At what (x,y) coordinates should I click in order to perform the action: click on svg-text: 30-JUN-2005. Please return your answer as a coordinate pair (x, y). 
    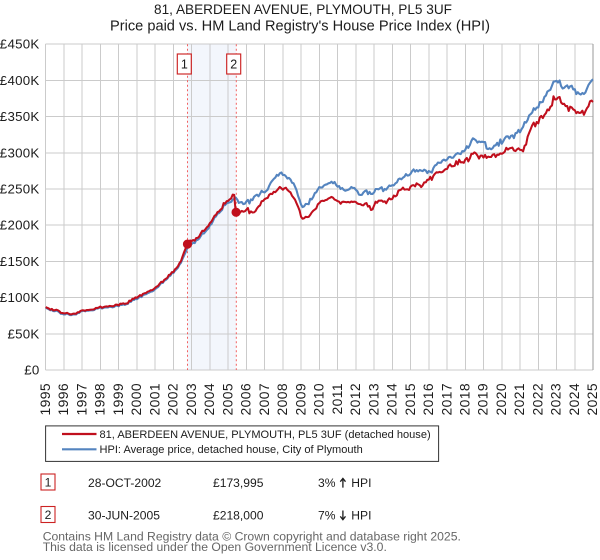
    Looking at the image, I should click on (124, 516).